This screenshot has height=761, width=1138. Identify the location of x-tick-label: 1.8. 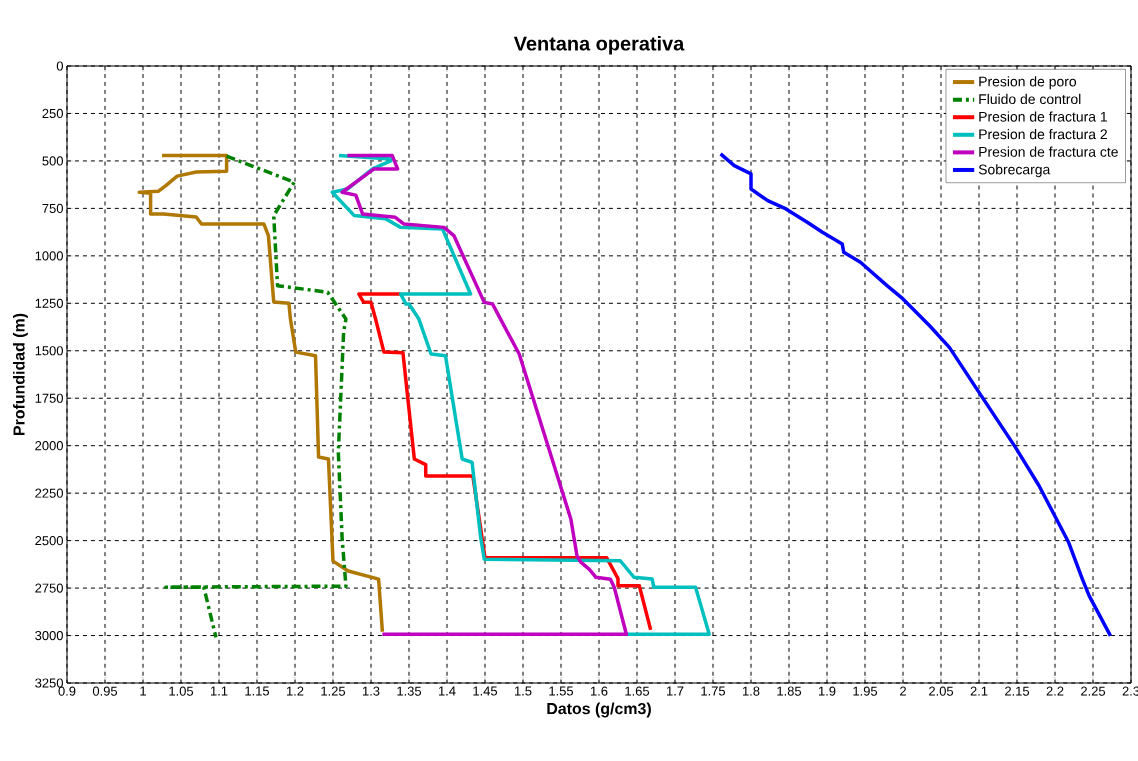
(751, 691).